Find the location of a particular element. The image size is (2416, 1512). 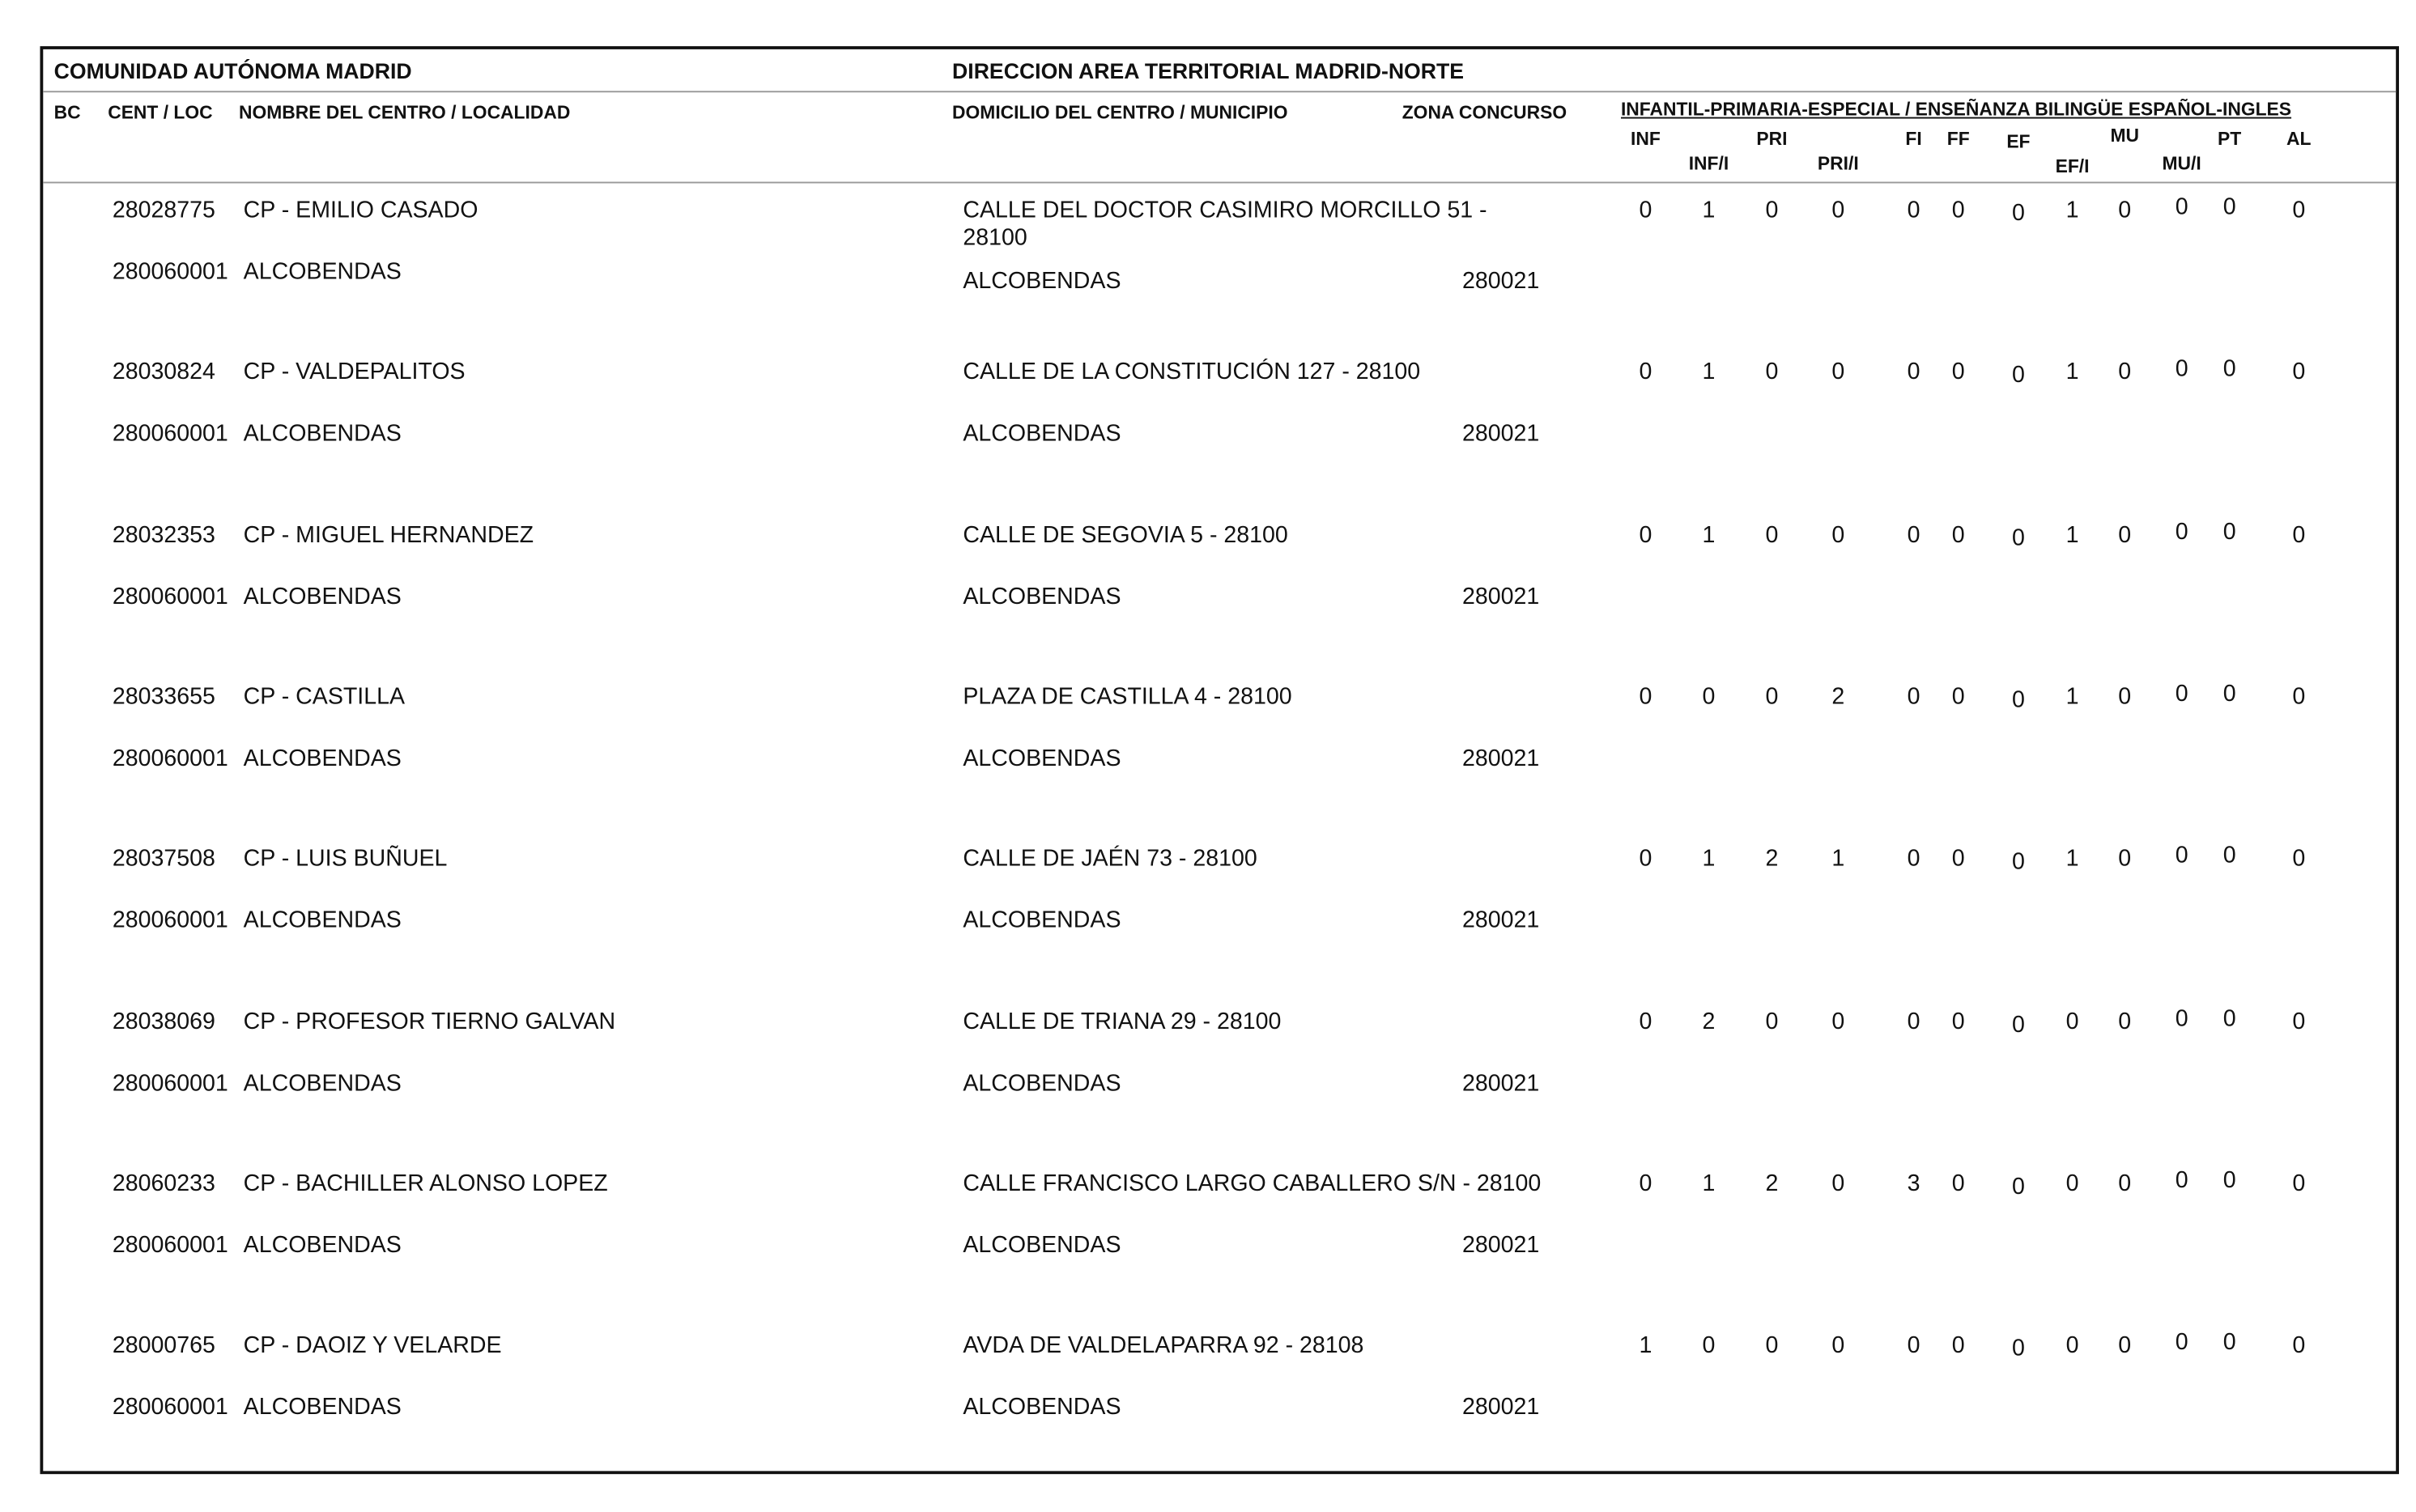

specialty-header: FF is located at coordinates (1958, 138).